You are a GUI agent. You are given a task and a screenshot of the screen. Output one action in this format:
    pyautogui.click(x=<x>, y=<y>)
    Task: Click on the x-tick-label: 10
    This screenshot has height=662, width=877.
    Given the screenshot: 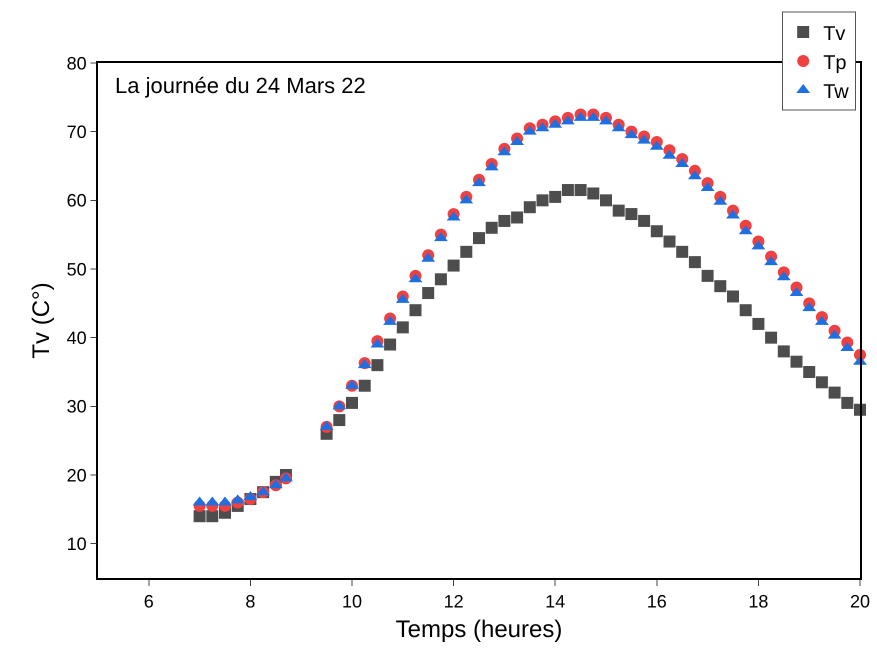 What is the action you would take?
    pyautogui.click(x=352, y=601)
    